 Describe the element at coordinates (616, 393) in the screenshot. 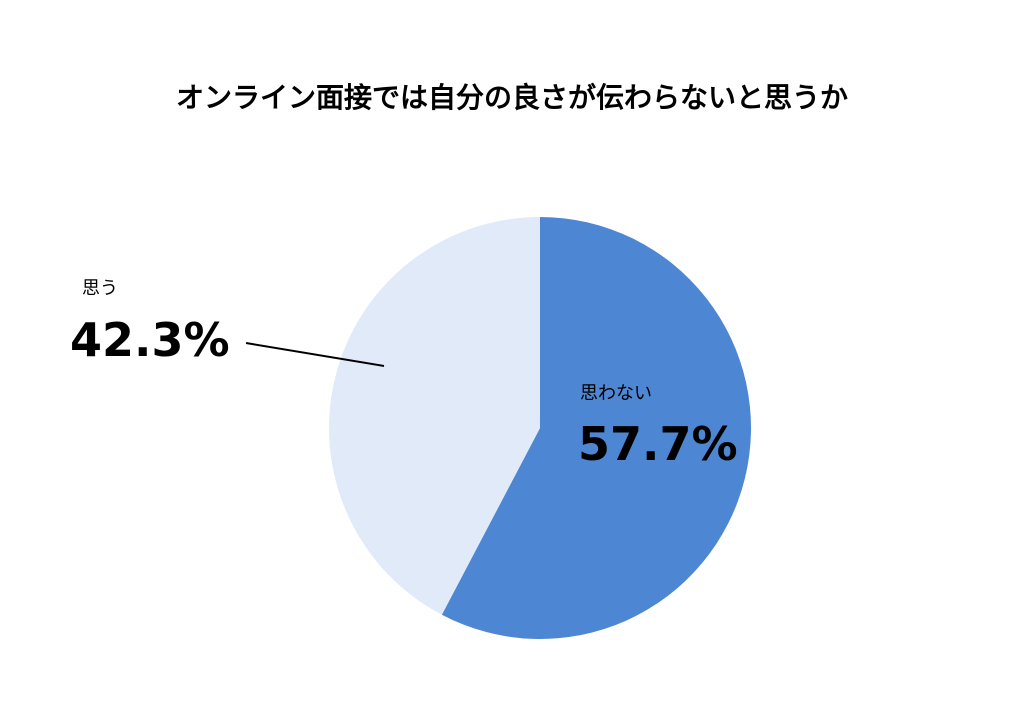

I see `slice-label-omowanai: 思わない` at that location.